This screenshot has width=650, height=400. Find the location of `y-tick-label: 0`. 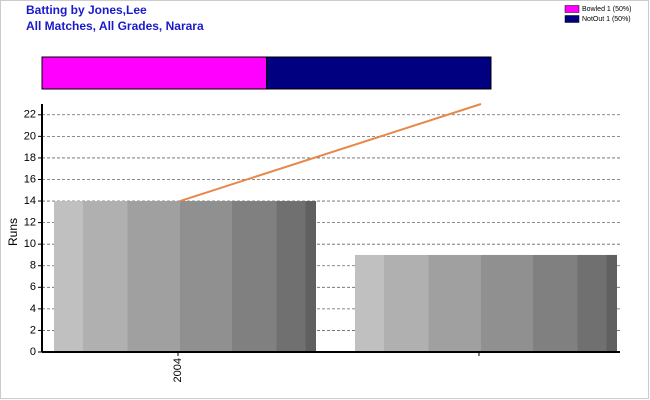

y-tick-label: 0 is located at coordinates (33, 352).